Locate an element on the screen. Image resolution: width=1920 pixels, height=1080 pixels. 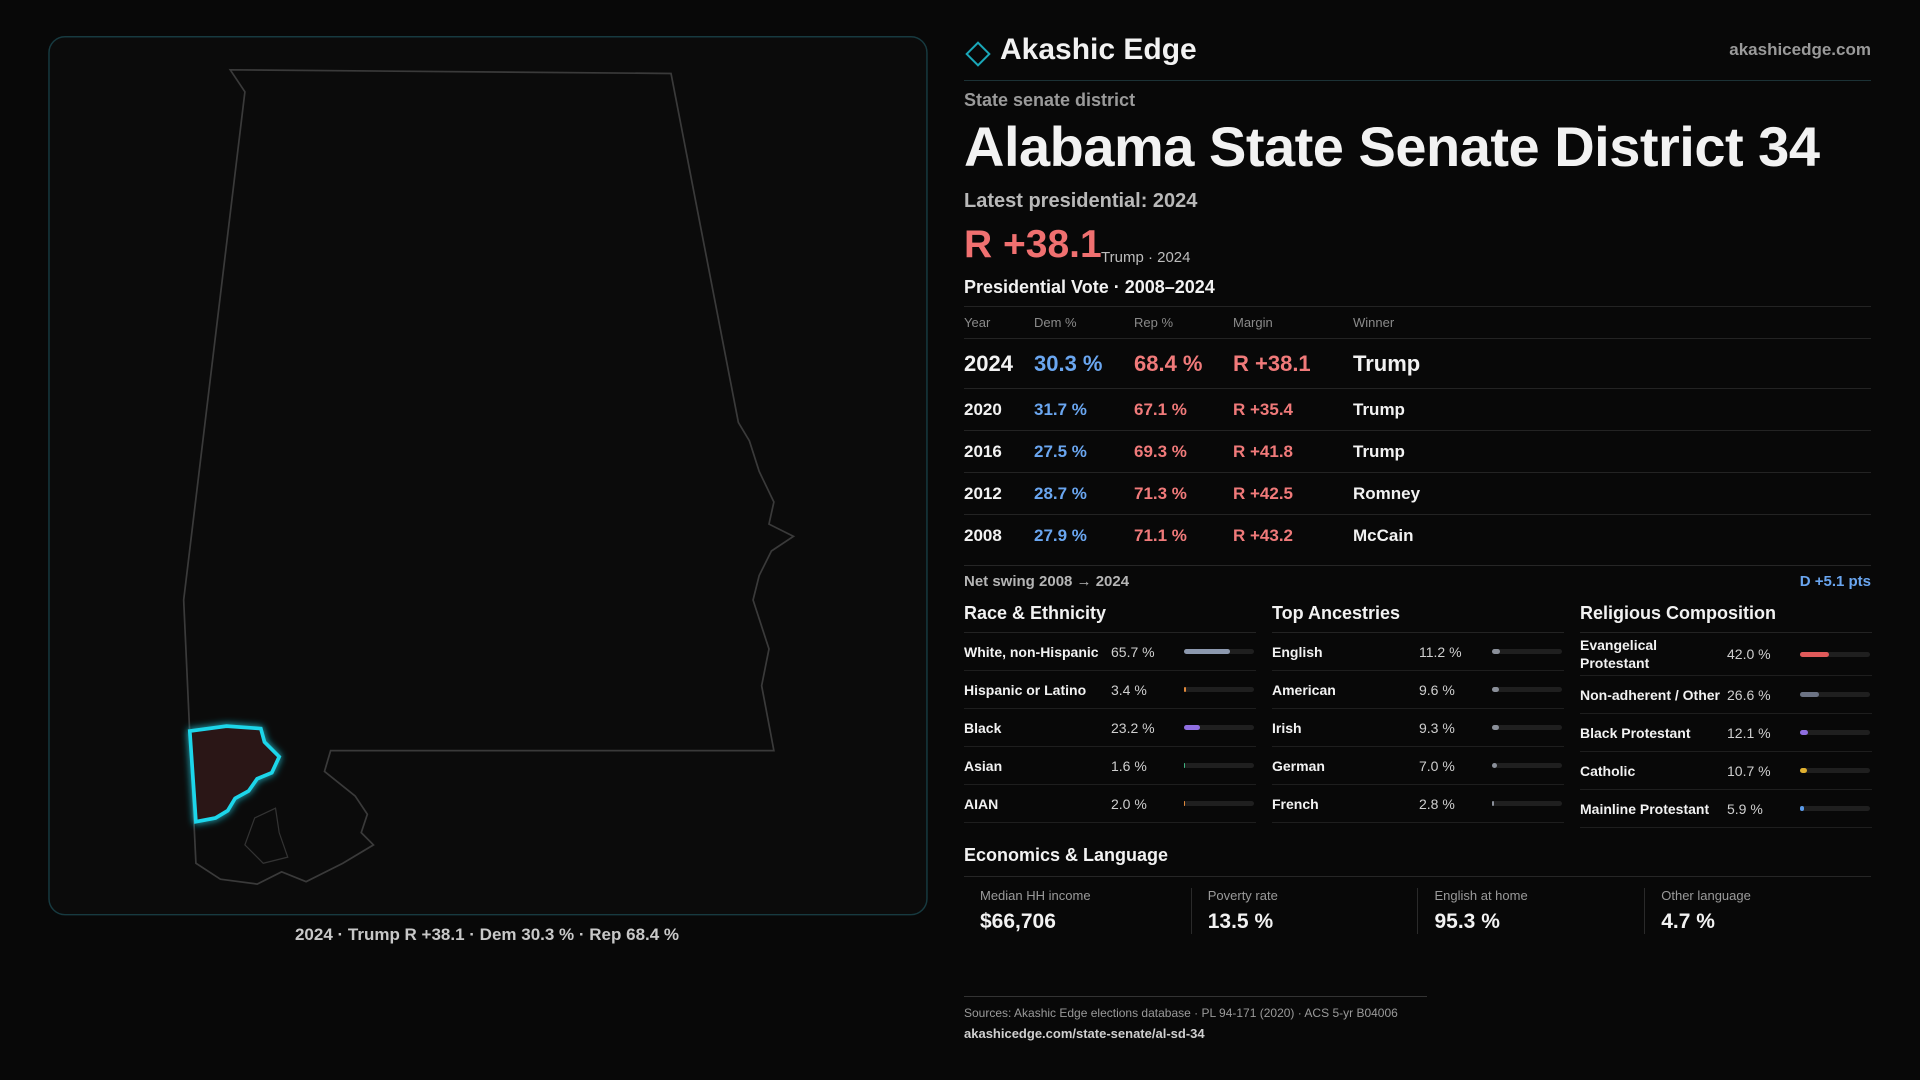
stat-value: 7.0 % is located at coordinates (1437, 765).